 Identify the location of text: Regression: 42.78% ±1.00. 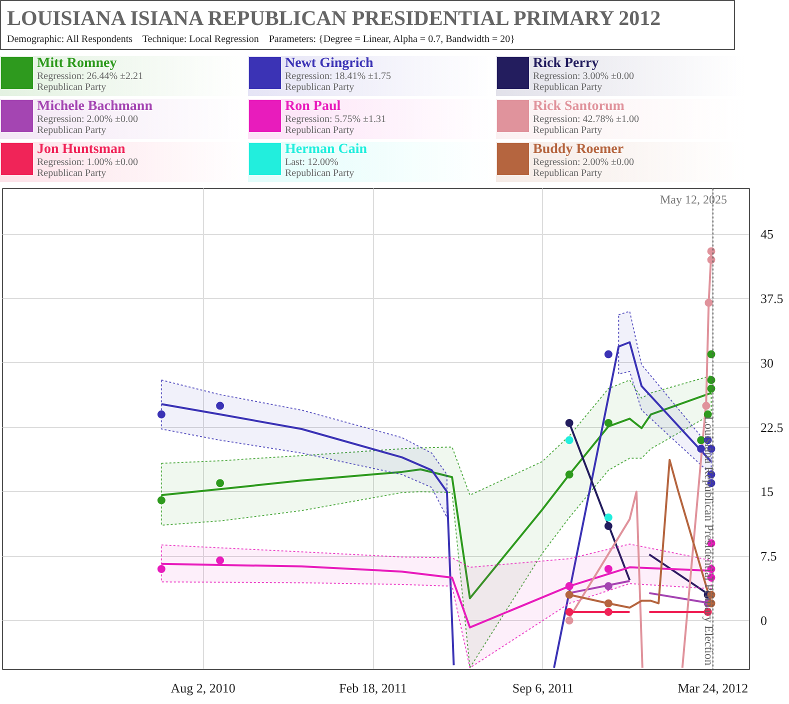
(586, 120).